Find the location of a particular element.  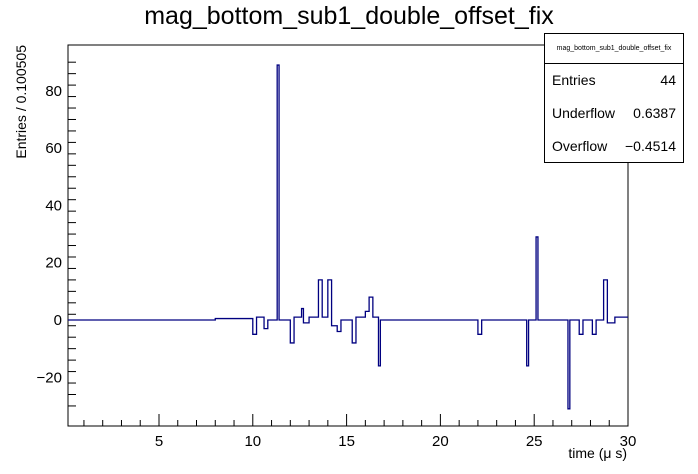

y-axis-label: Entries / 0.100505 is located at coordinates (21, 102).